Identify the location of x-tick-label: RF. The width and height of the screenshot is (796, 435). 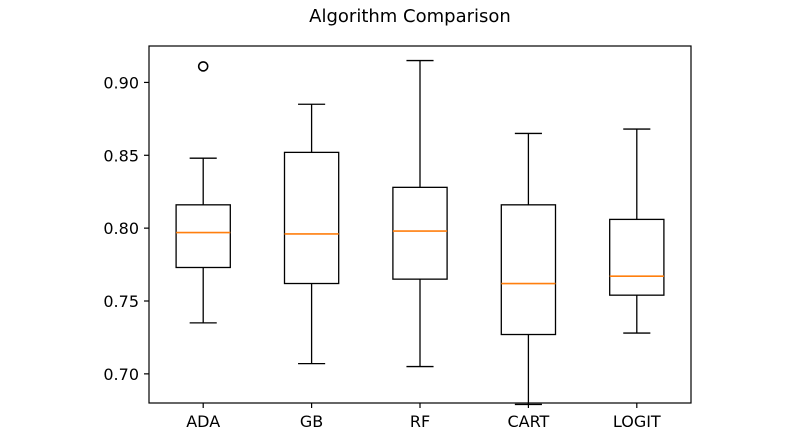
(420, 421).